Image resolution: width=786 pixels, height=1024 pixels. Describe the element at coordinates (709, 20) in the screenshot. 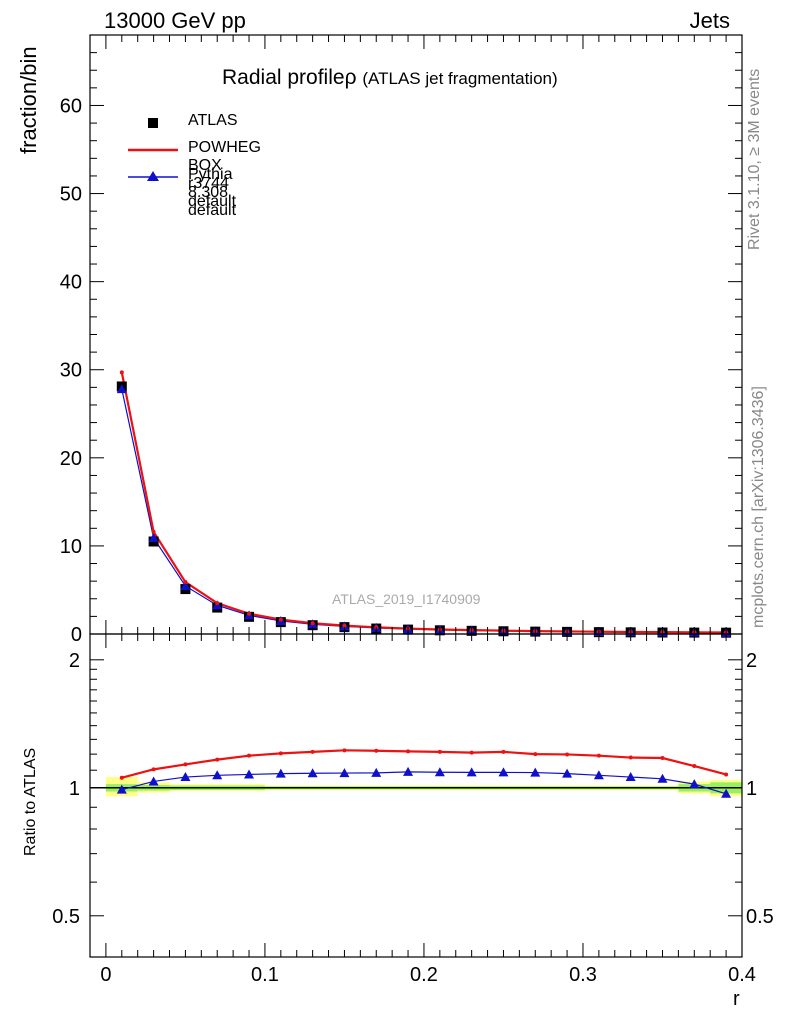

I see `header-right: Jets` at that location.